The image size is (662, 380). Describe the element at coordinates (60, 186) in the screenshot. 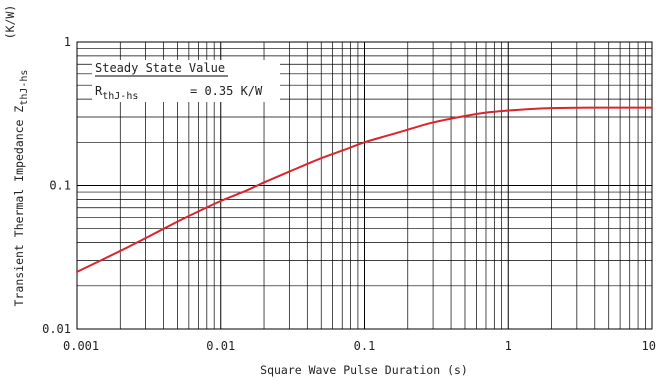

I see `y-tick-label: 0.1` at that location.